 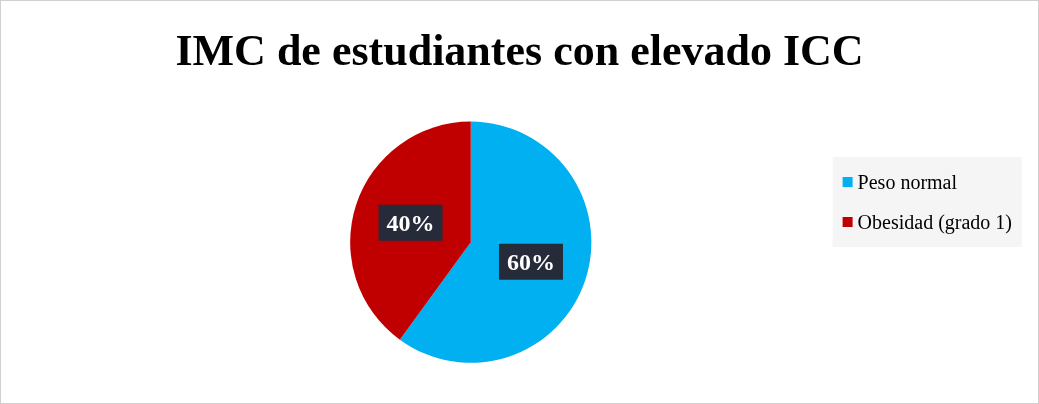 I want to click on chart-title: IMC de estudiantes con elevado ICC, so click(x=519, y=50).